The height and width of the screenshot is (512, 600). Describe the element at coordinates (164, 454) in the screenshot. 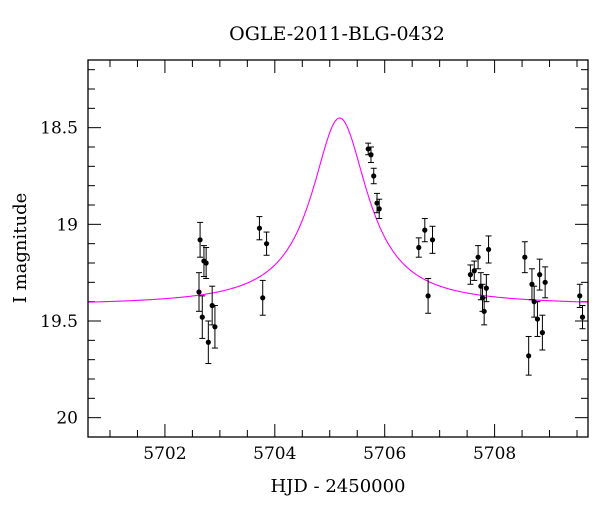

I see `x-tick-label: 5702` at that location.